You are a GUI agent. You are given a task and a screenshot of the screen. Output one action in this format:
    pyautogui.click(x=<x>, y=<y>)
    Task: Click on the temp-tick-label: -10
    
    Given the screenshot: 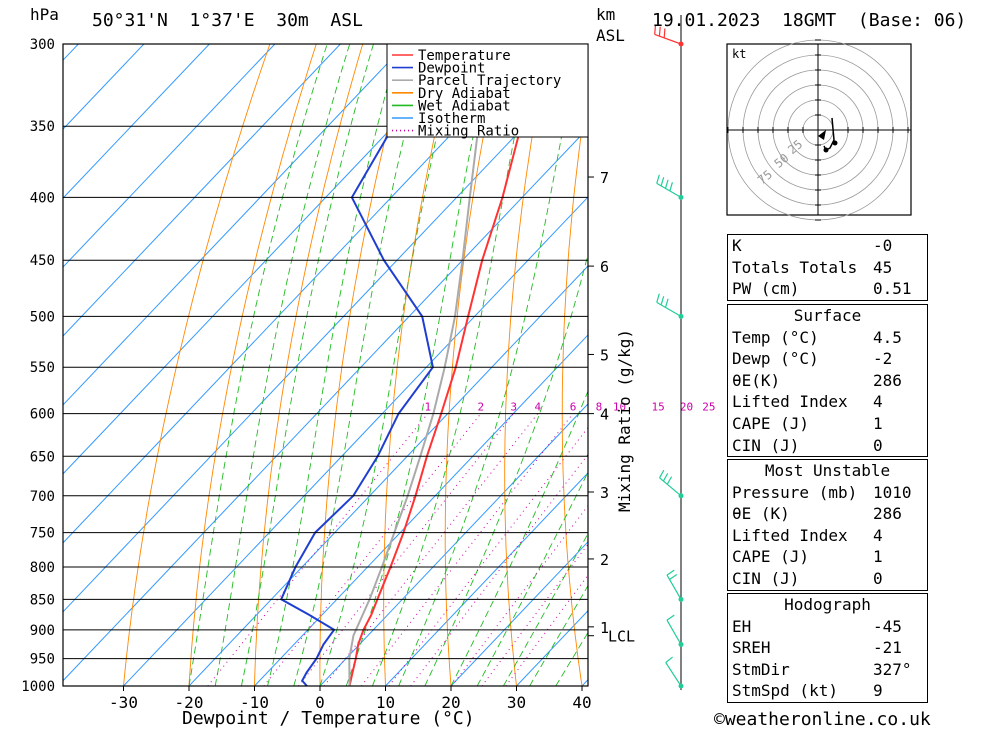 What is the action you would take?
    pyautogui.click(x=254, y=702)
    